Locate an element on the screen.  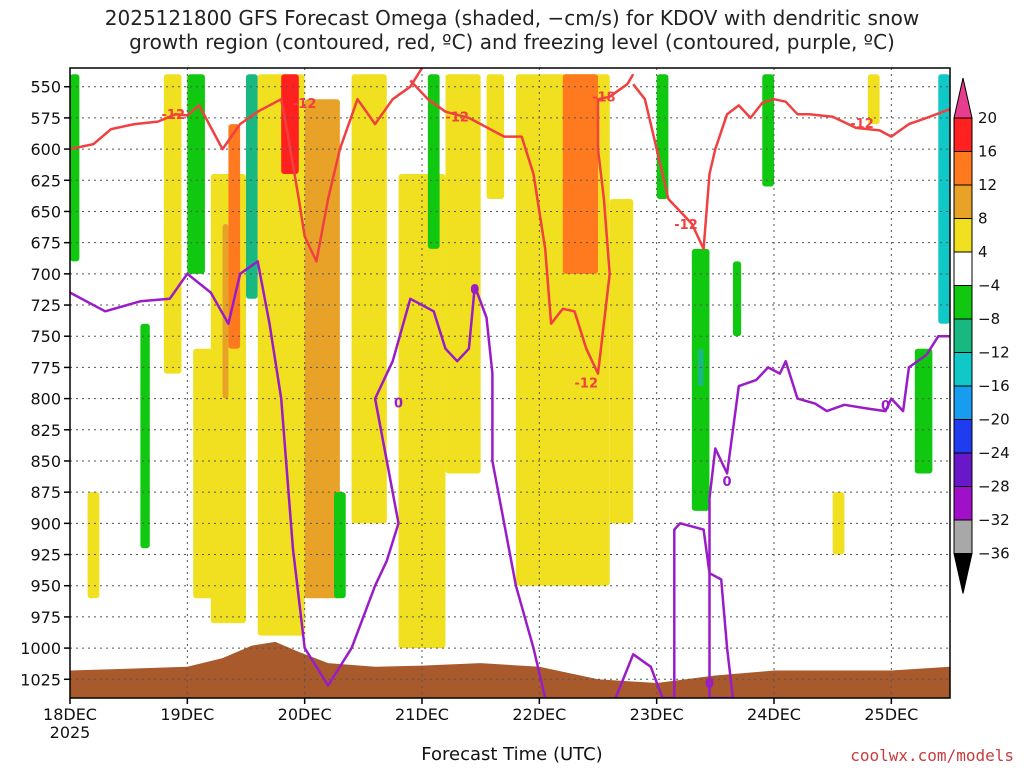
ytick-label-550: 550 is located at coordinates (45, 87).